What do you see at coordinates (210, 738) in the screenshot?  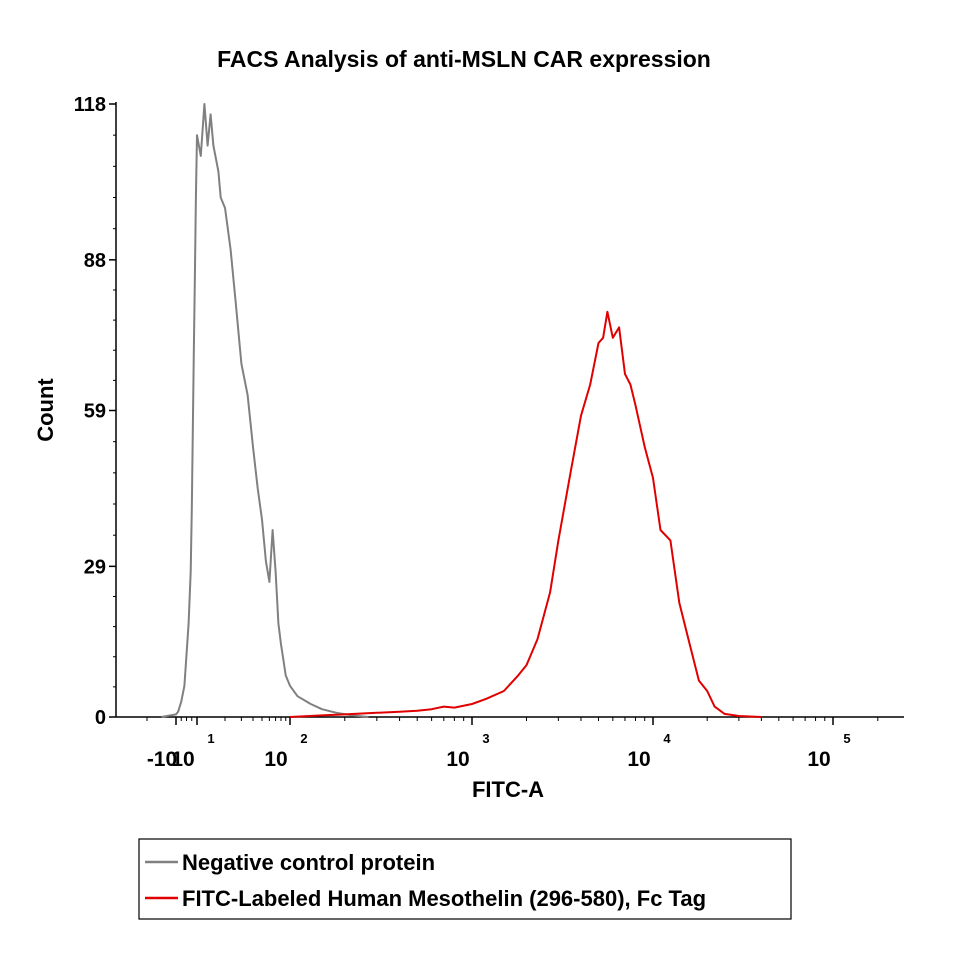 I see `x-tick-exponent: 1` at bounding box center [210, 738].